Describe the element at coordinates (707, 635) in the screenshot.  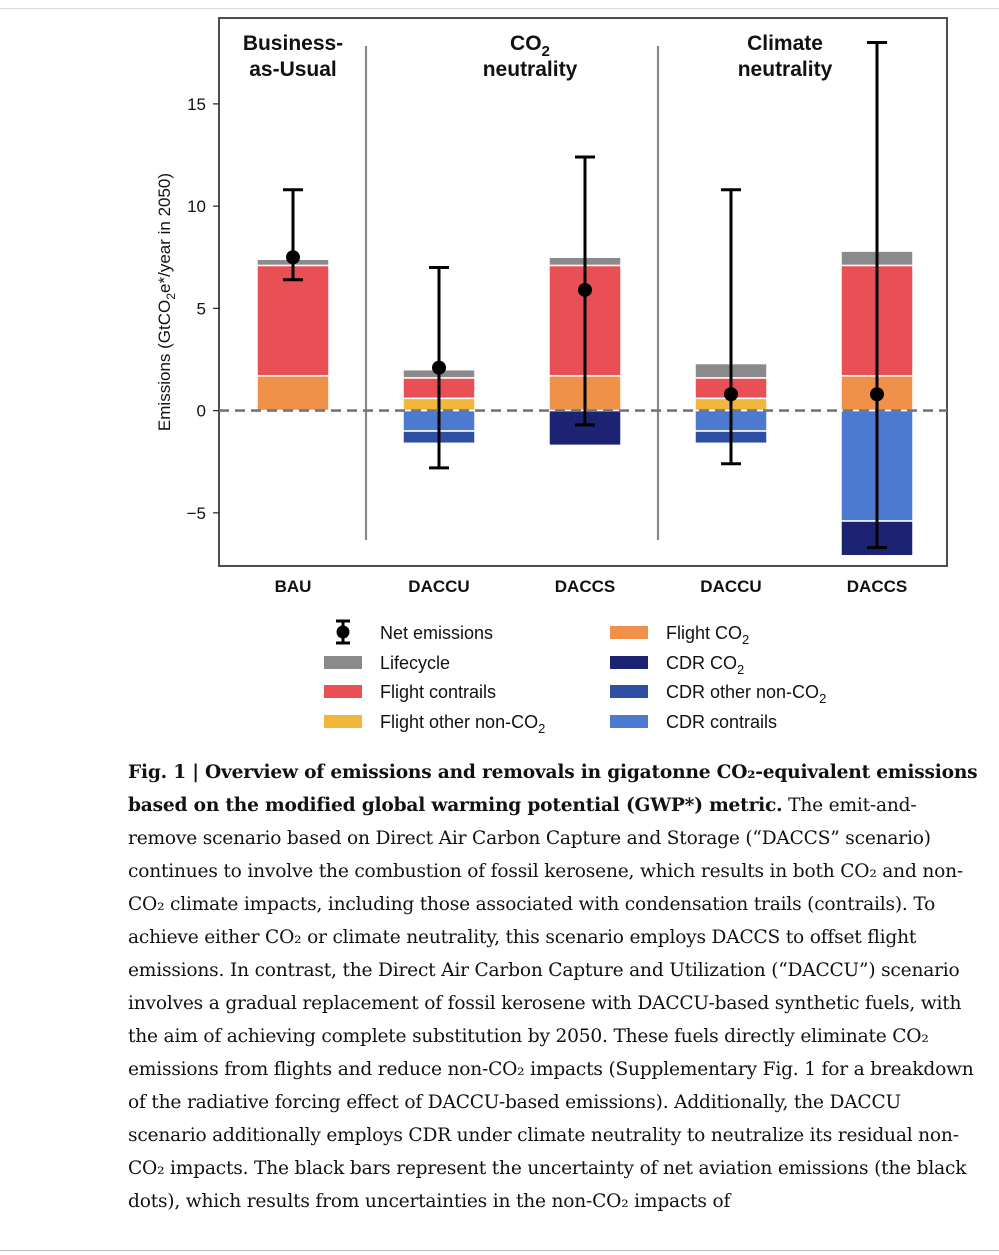
I see `legend-label: Flight CO2` at that location.